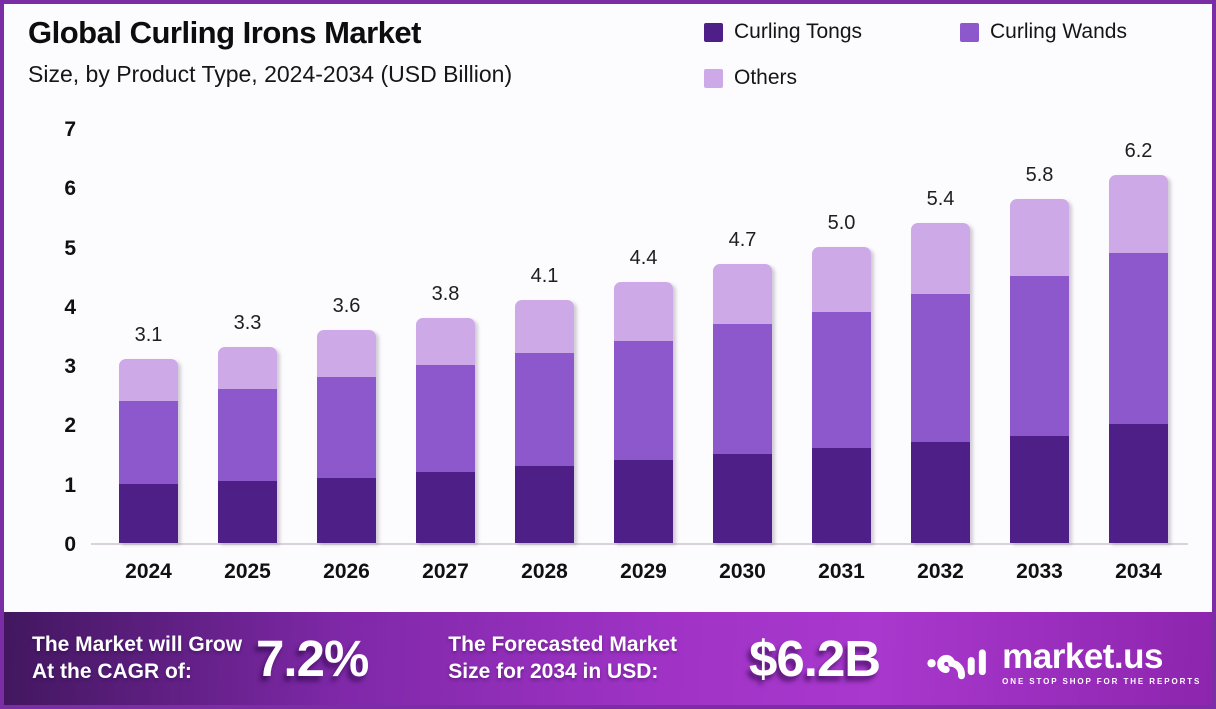  What do you see at coordinates (940, 198) in the screenshot?
I see `bar-total-label: 5.4` at bounding box center [940, 198].